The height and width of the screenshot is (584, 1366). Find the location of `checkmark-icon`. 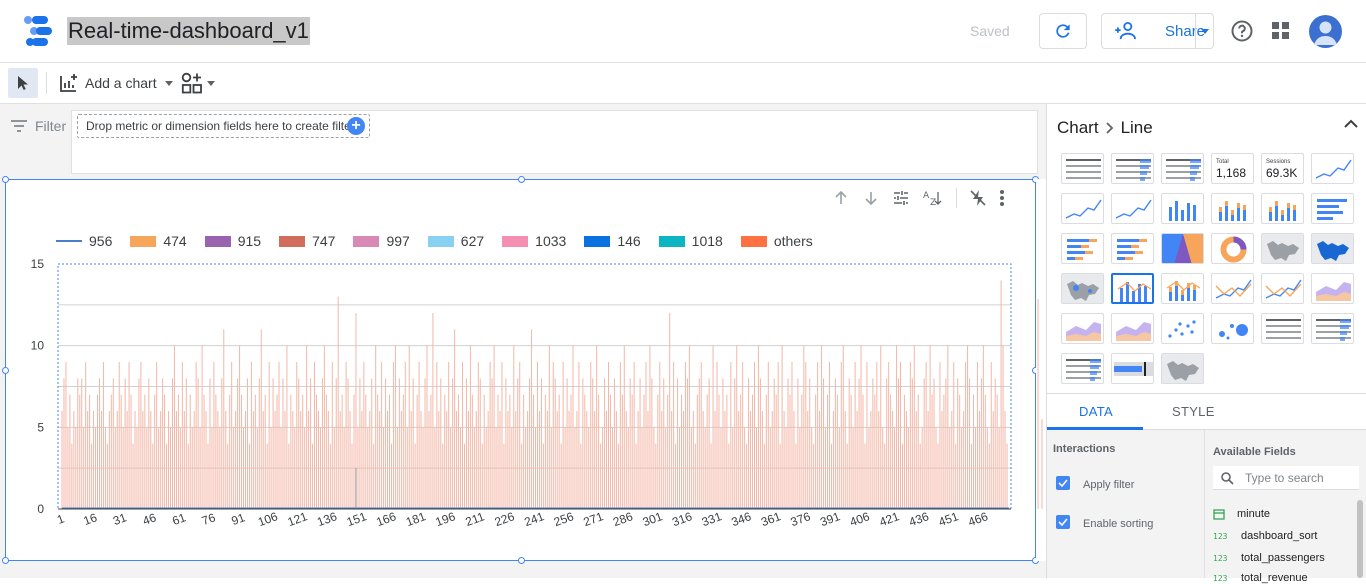

checkmark-icon is located at coordinates (1063, 522).